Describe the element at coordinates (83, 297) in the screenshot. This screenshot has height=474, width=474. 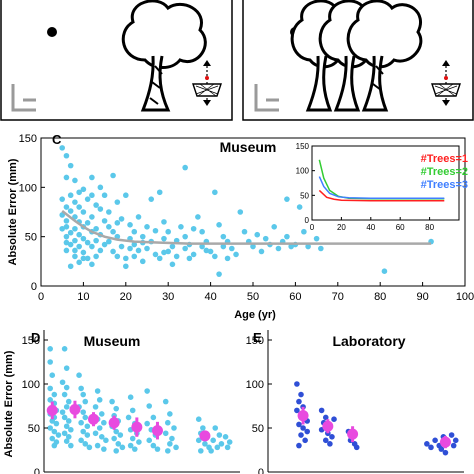
I see `x-tick-label: 10` at that location.